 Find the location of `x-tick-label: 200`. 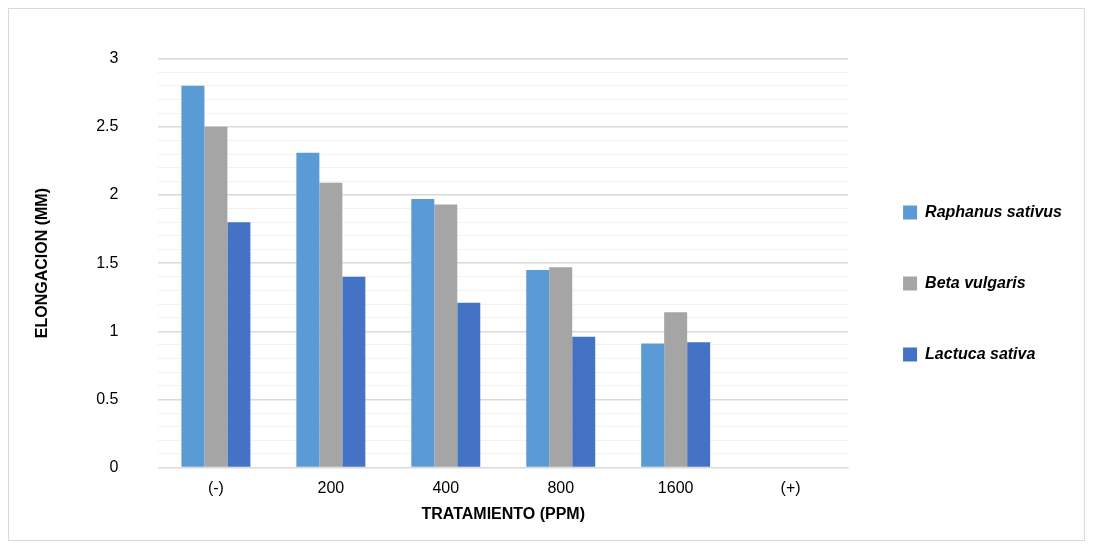

x-tick-label: 200 is located at coordinates (331, 487).